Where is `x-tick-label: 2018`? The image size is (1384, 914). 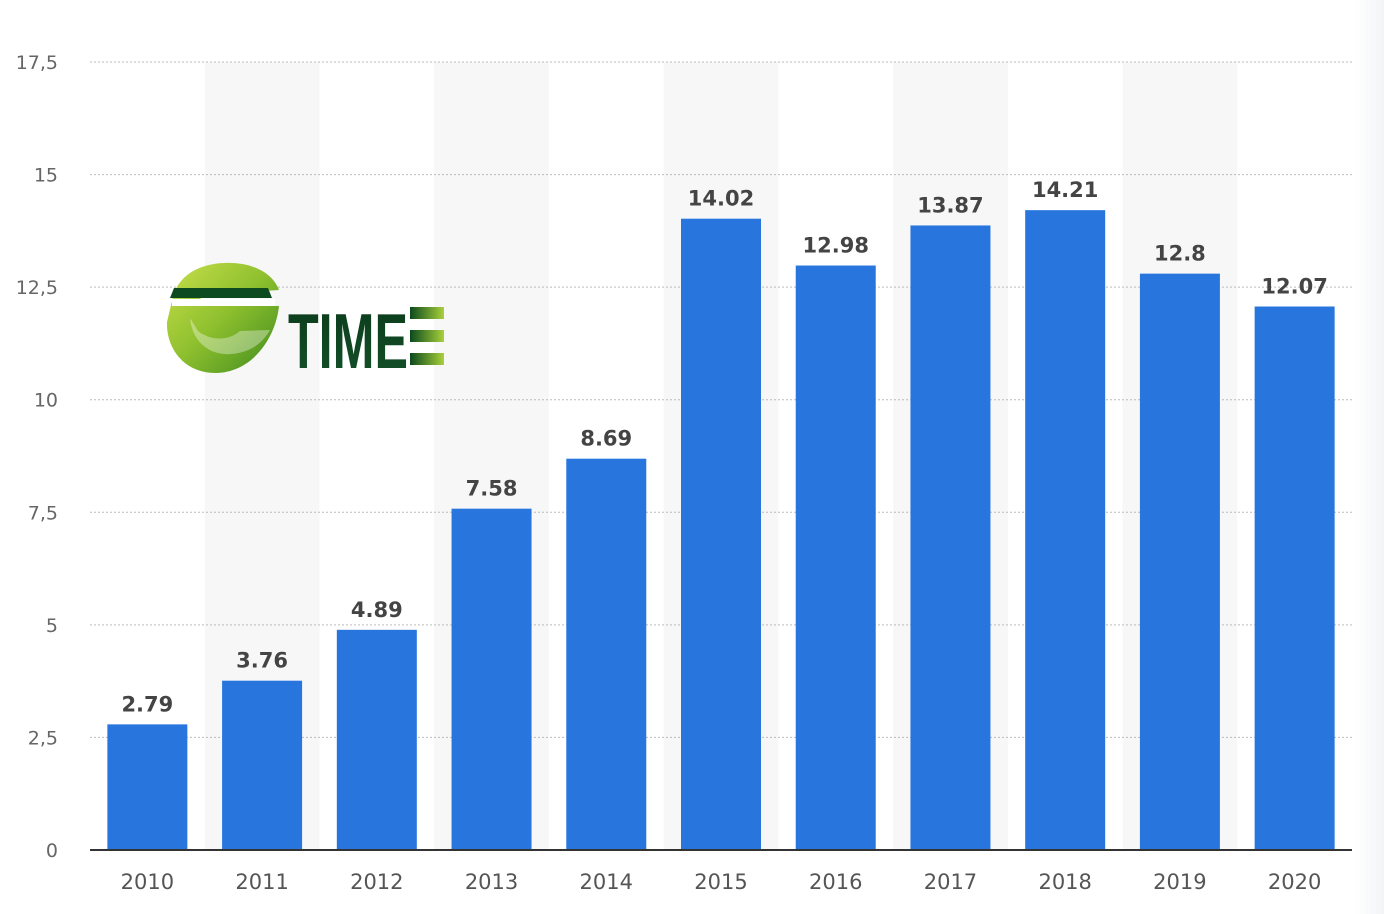
x-tick-label: 2018 is located at coordinates (1064, 882).